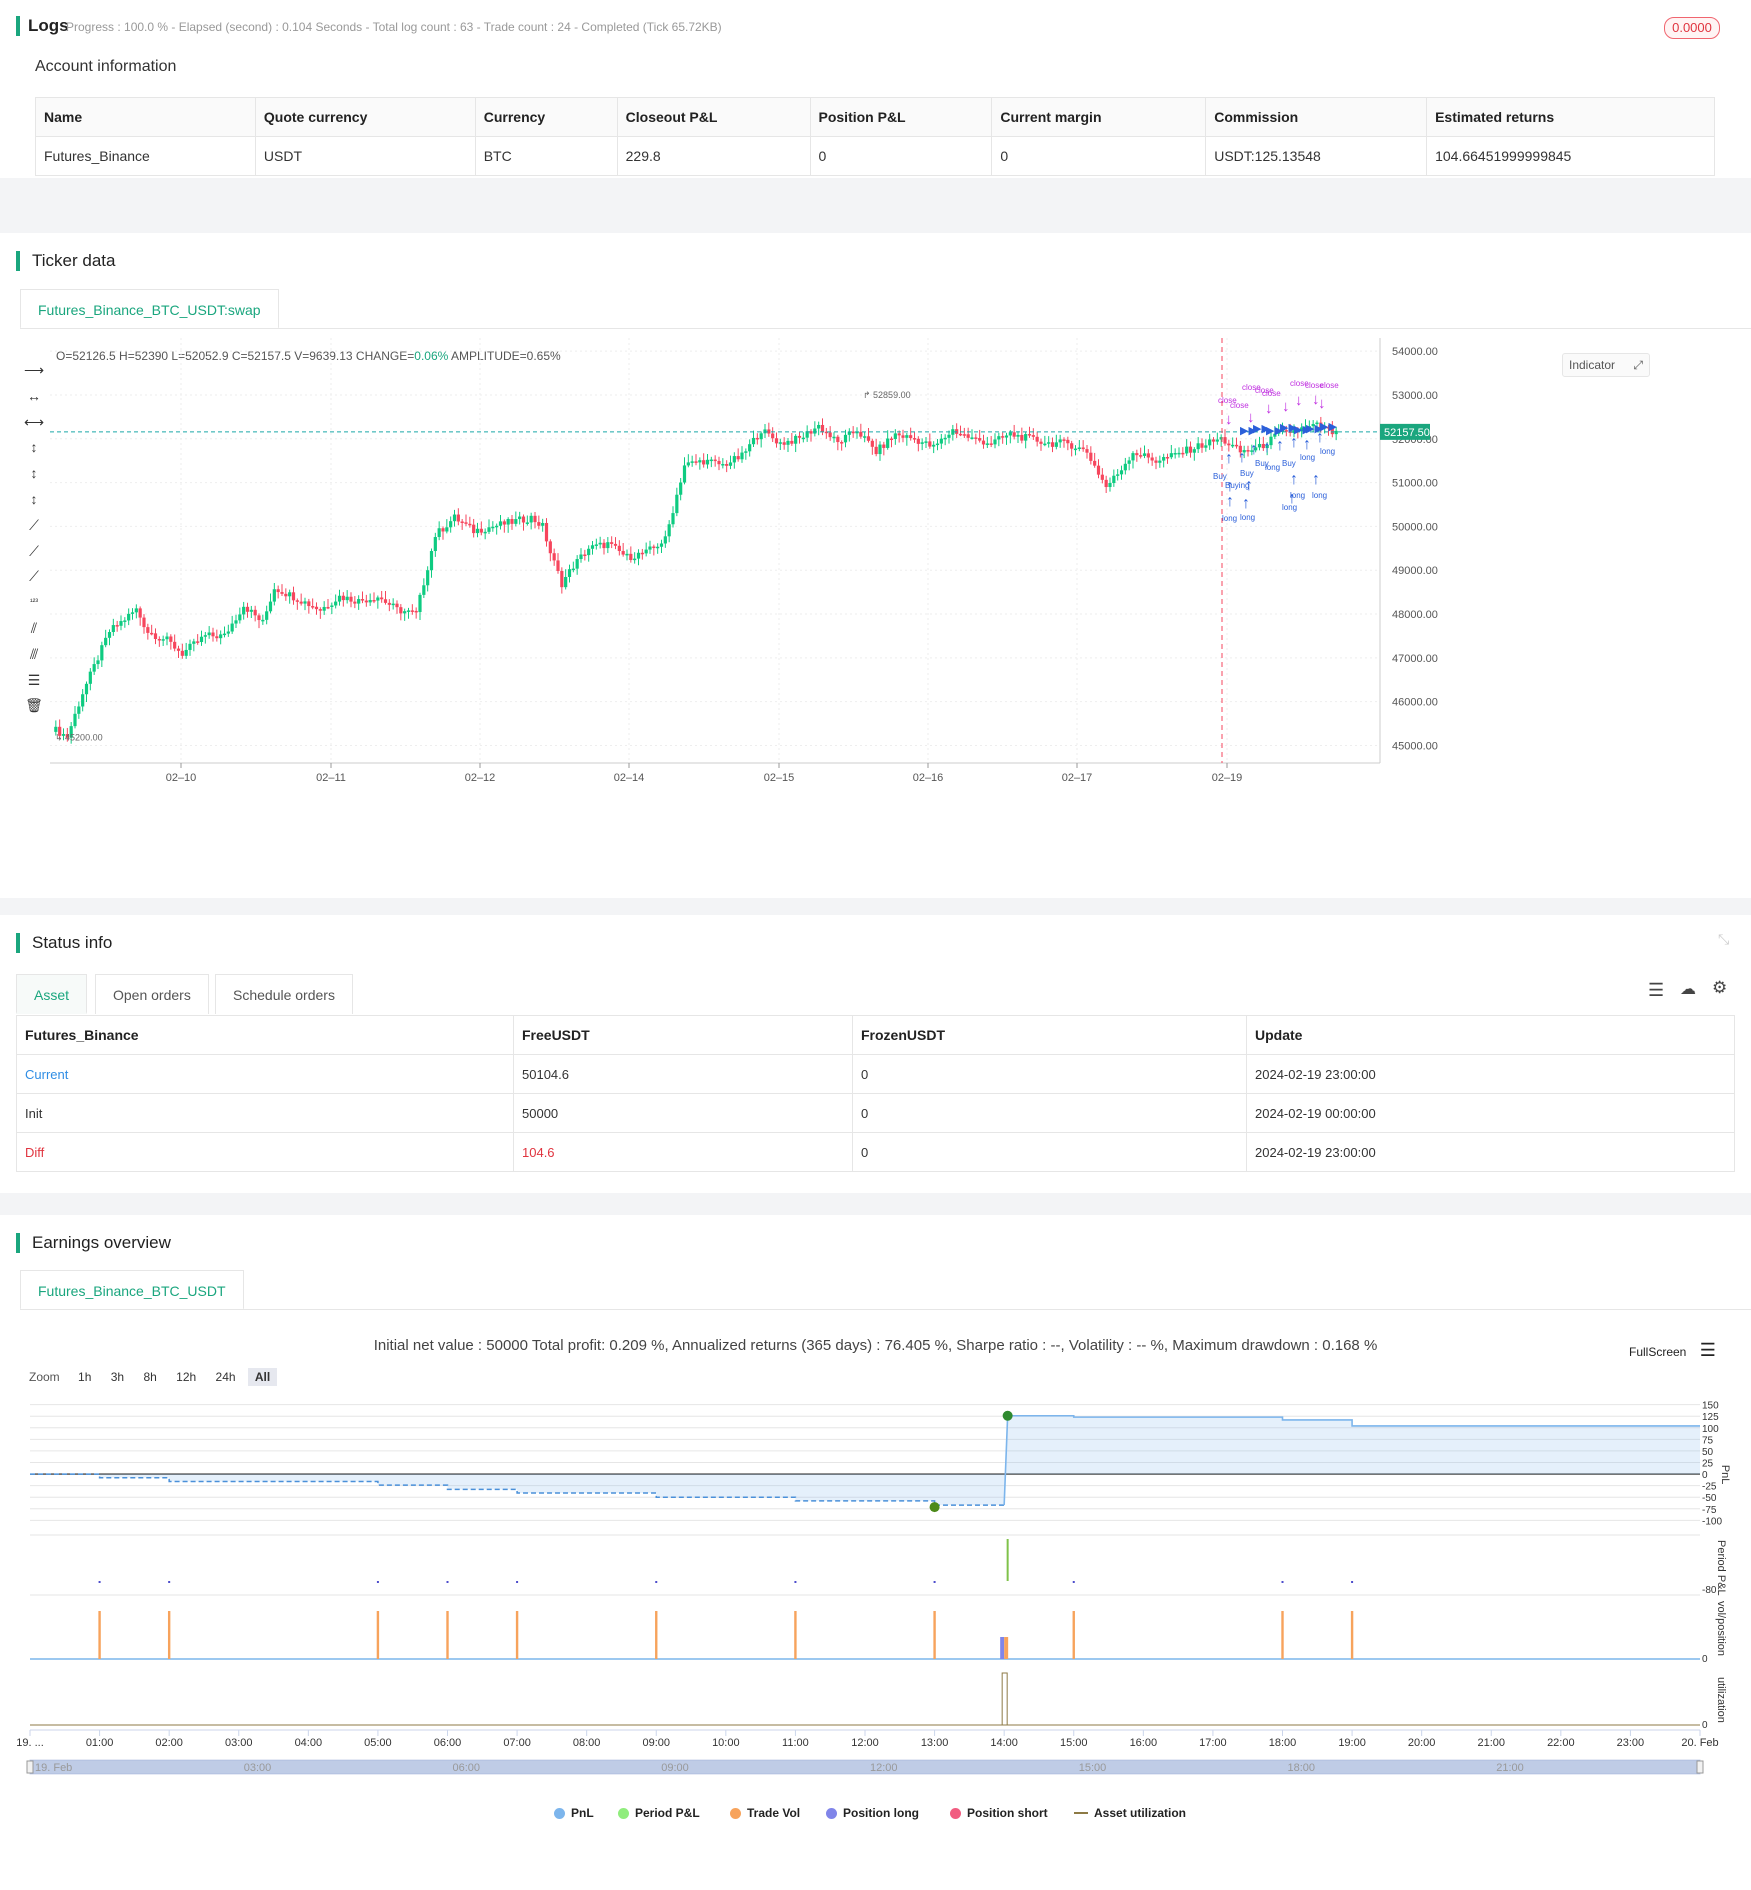  What do you see at coordinates (1130, 1813) in the screenshot?
I see `legend-item: Asset utilization` at bounding box center [1130, 1813].